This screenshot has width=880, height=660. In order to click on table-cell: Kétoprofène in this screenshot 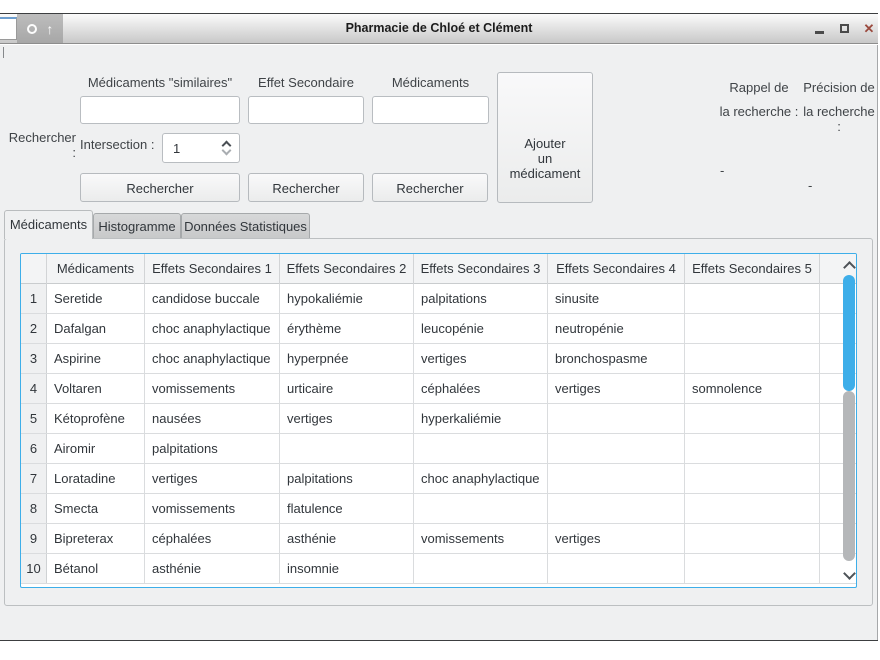, I will do `click(96, 418)`.